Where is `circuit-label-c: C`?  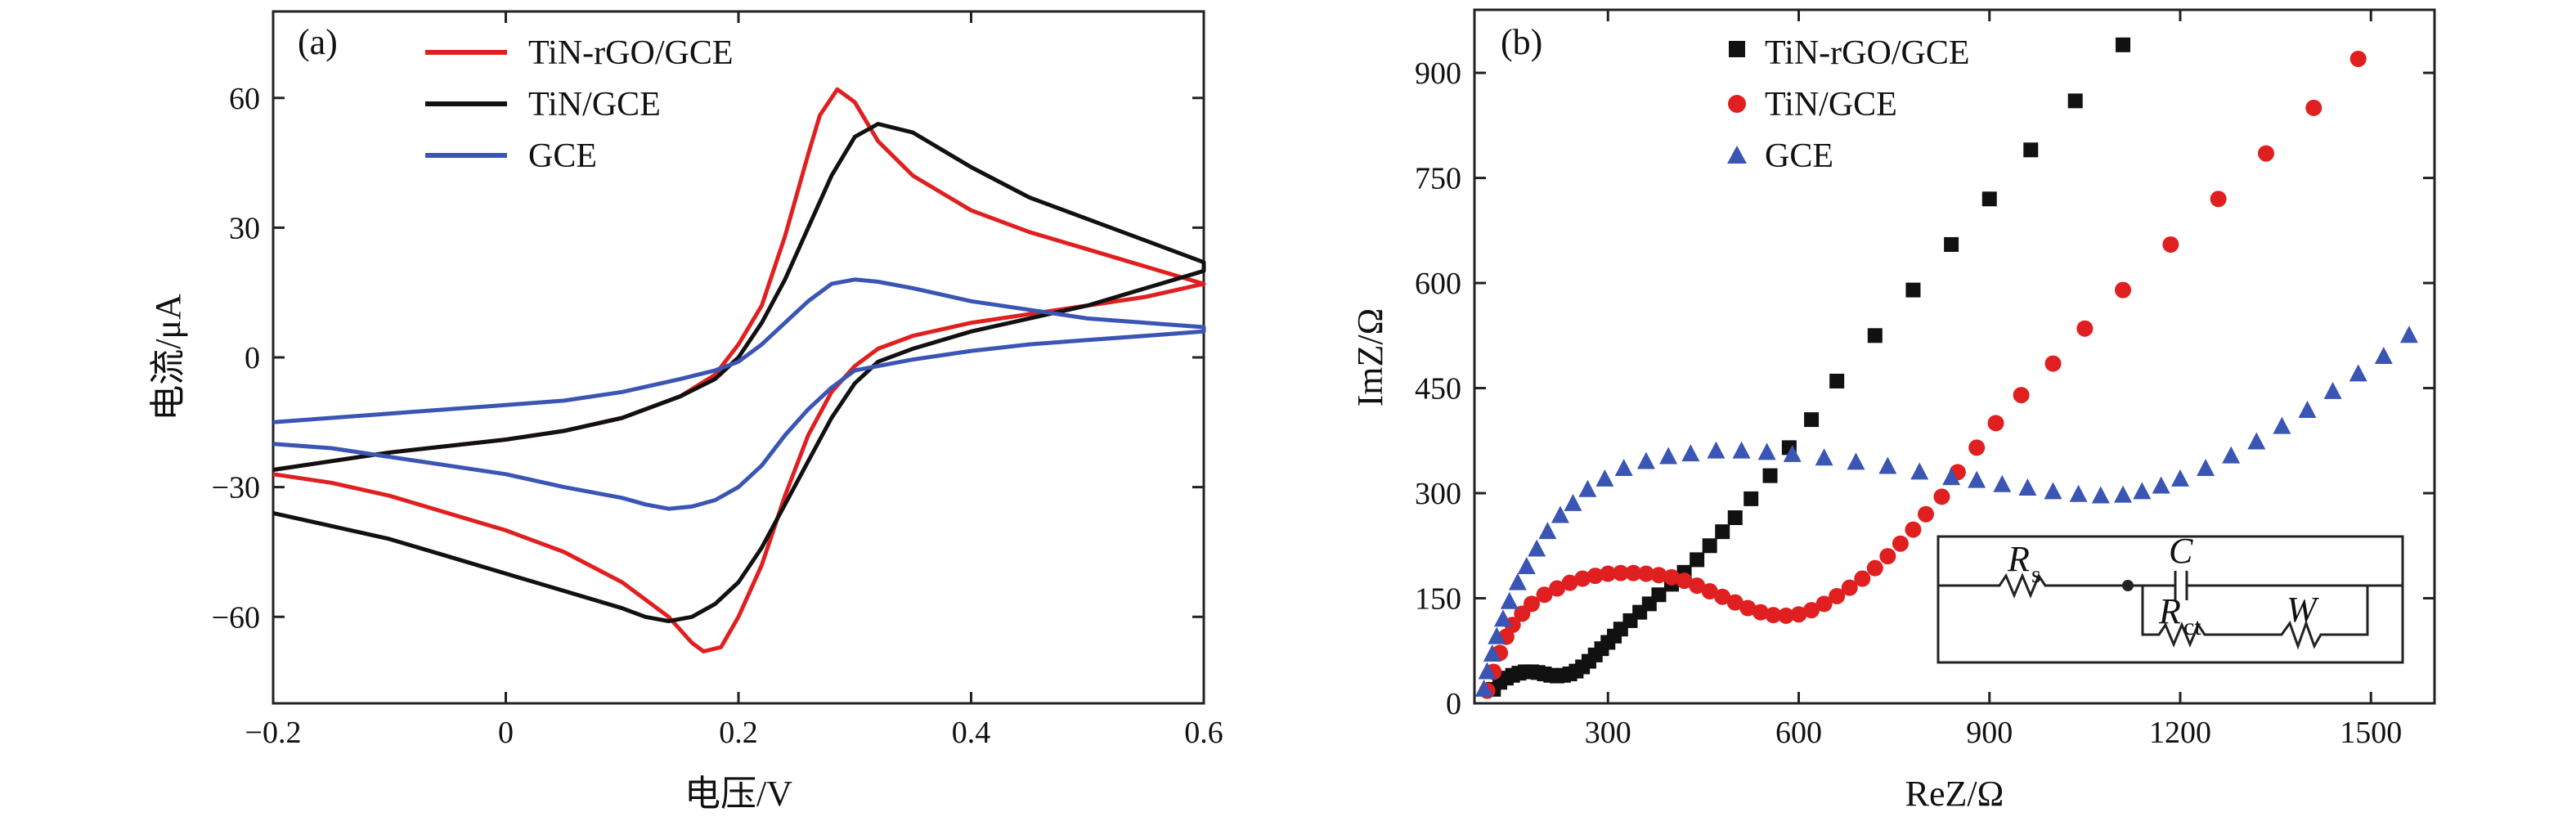 circuit-label-c: C is located at coordinates (2181, 551).